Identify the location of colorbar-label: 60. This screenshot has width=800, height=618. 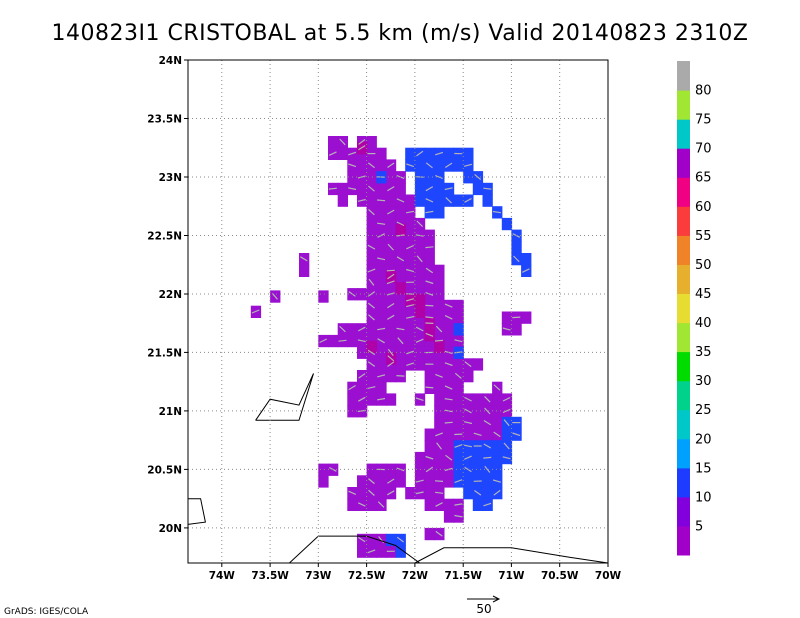
(703, 207).